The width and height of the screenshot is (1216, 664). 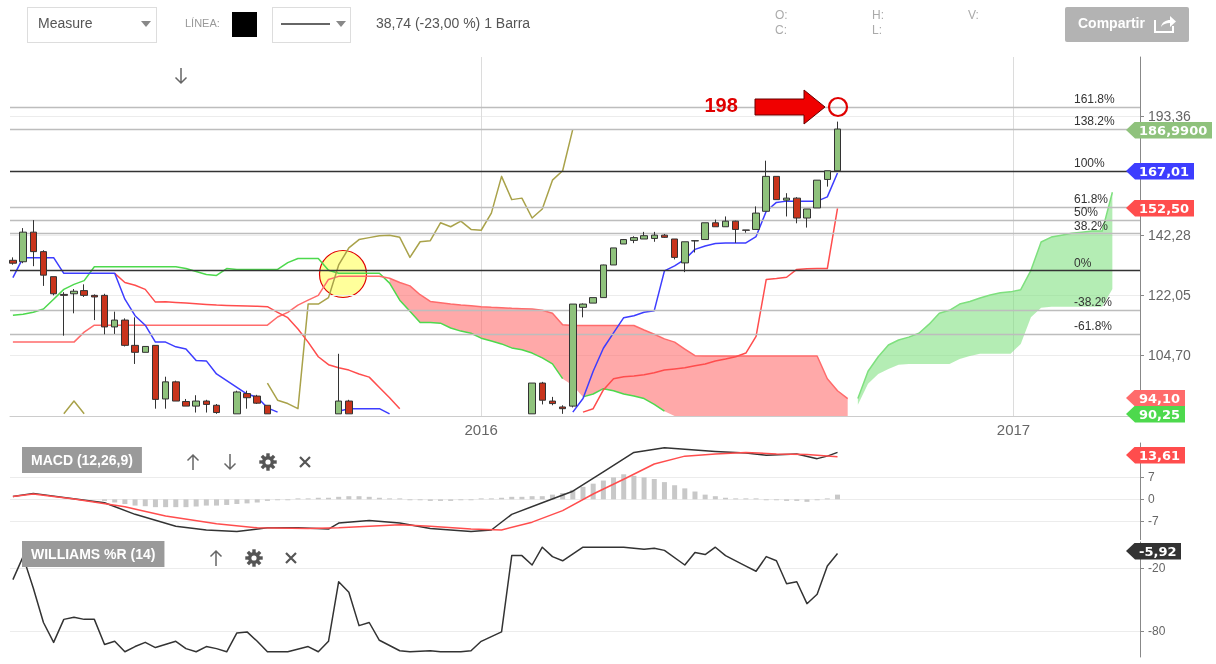 What do you see at coordinates (93, 554) in the screenshot?
I see `chart-title: WILLIAMS %R (14)` at bounding box center [93, 554].